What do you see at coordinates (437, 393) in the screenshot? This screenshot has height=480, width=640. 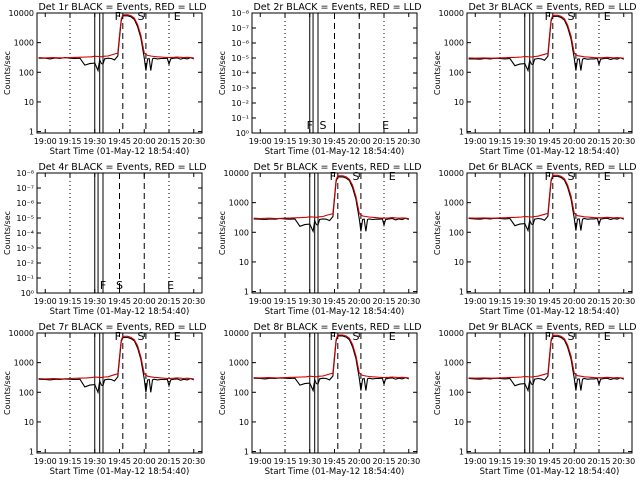 I see `y-axis-label: Counts/sec` at bounding box center [437, 393].